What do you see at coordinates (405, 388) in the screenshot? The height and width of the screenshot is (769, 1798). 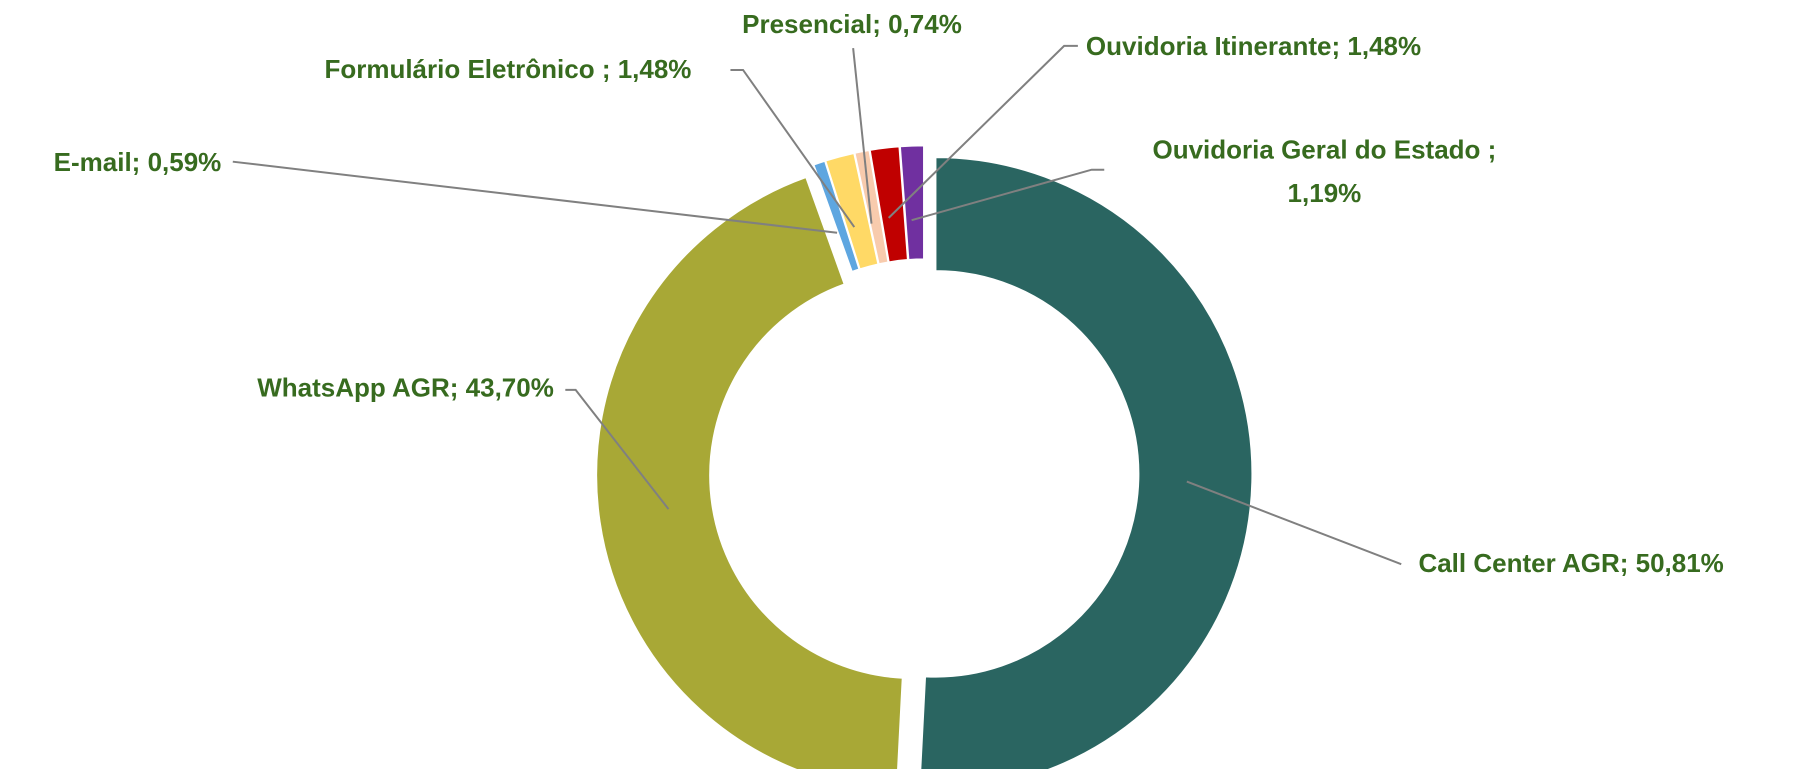 I see `data-label: WhatsApp AGR; 43,70%` at bounding box center [405, 388].